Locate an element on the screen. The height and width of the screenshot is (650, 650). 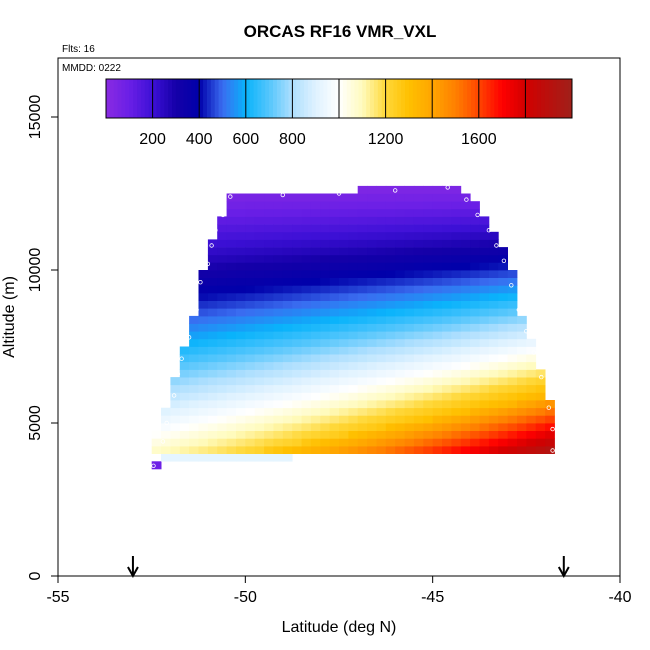
date-note: MMDD: 0222 is located at coordinates (91, 68).